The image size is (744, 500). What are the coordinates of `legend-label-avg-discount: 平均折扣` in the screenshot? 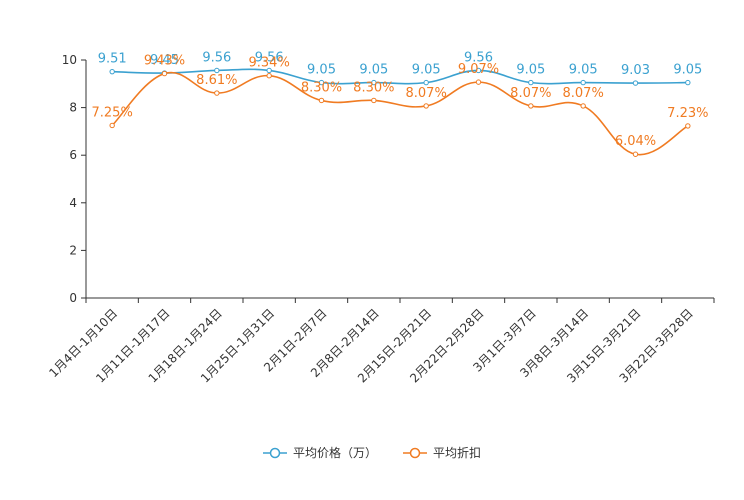 It's located at (457, 453).